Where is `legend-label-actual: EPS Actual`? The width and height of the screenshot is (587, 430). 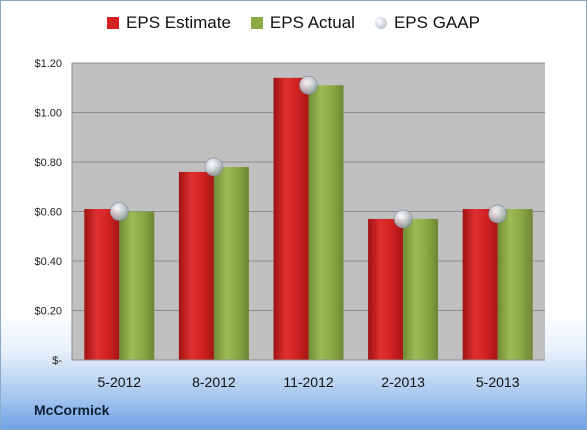 legend-label-actual: EPS Actual is located at coordinates (312, 22).